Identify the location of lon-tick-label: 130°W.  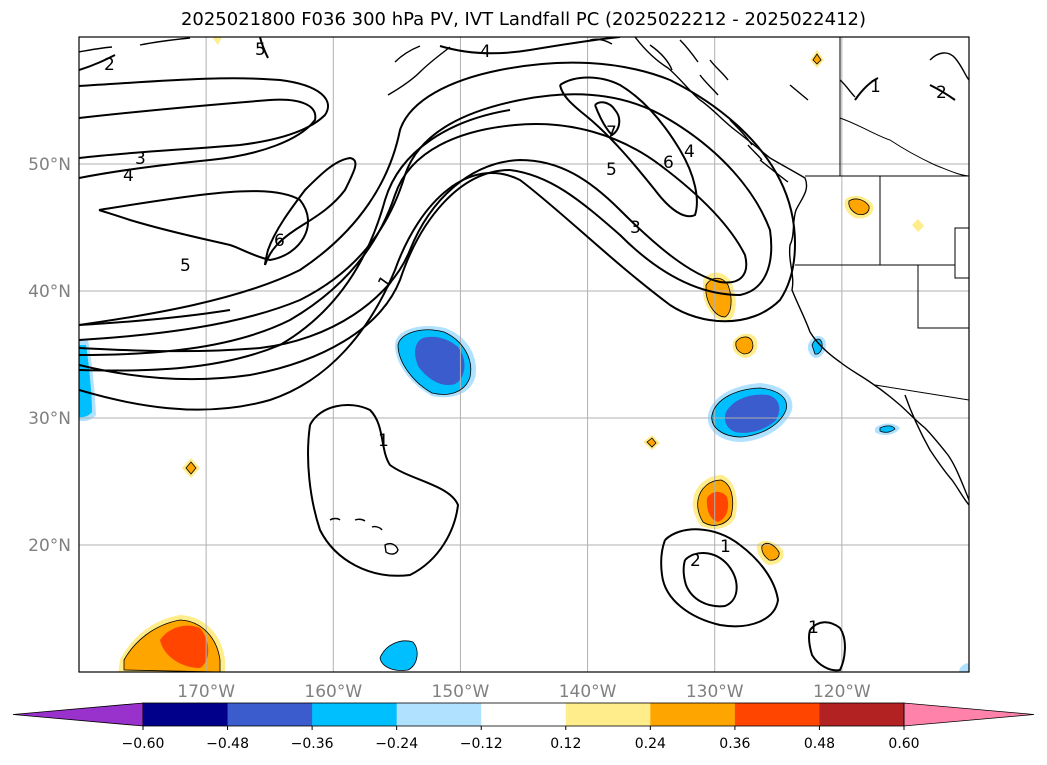
(715, 692).